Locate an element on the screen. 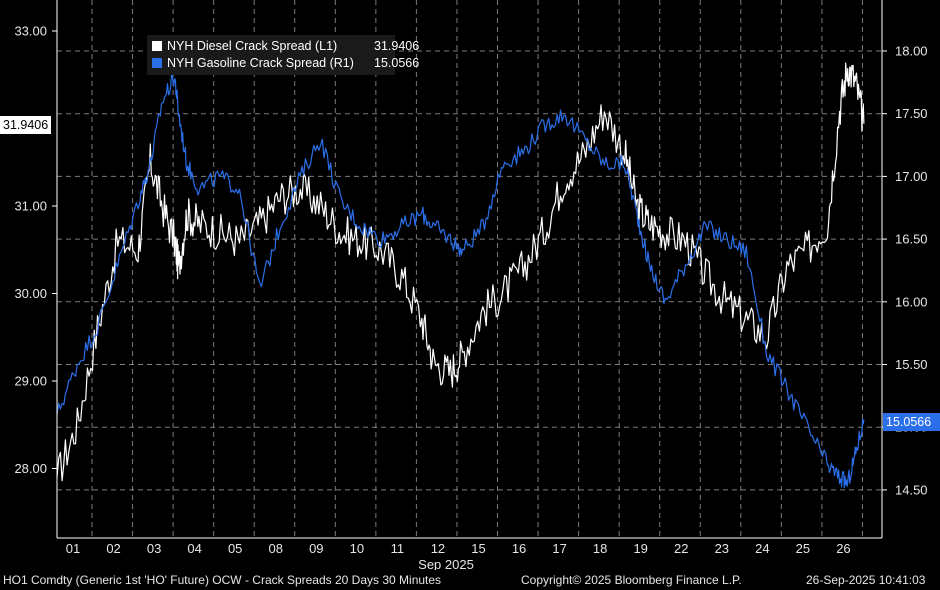 This screenshot has width=940, height=590. x-tick-label: 01 is located at coordinates (73, 548).